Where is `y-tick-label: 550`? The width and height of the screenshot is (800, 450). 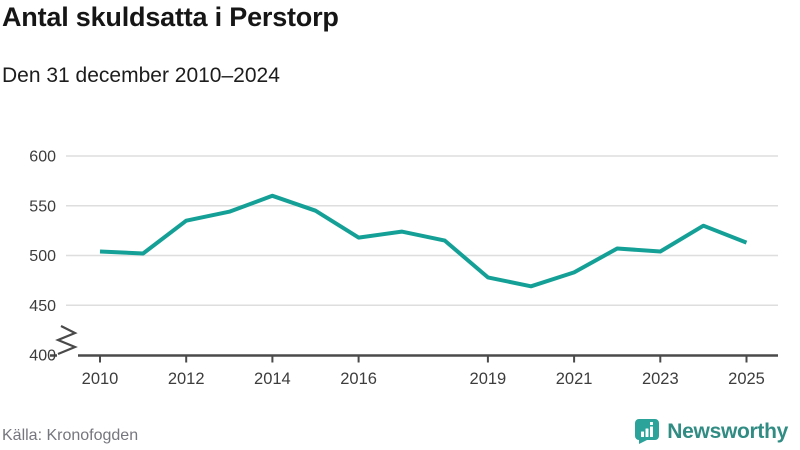
y-tick-label: 550 is located at coordinates (42, 206).